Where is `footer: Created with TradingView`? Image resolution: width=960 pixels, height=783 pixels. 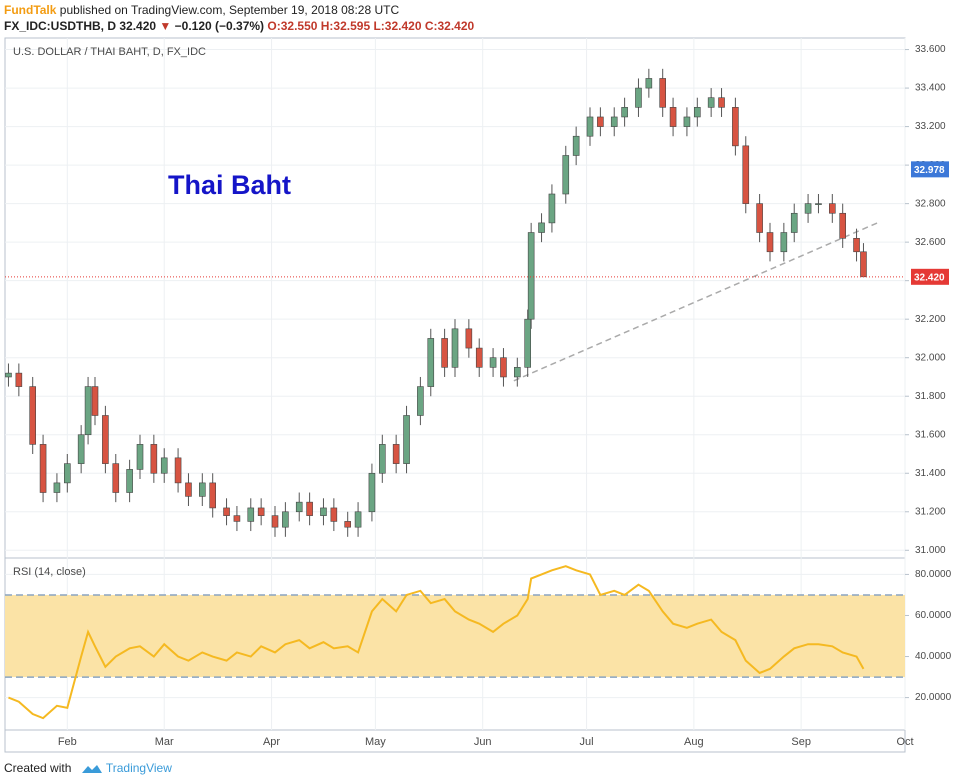 footer: Created with TradingView is located at coordinates (88, 768).